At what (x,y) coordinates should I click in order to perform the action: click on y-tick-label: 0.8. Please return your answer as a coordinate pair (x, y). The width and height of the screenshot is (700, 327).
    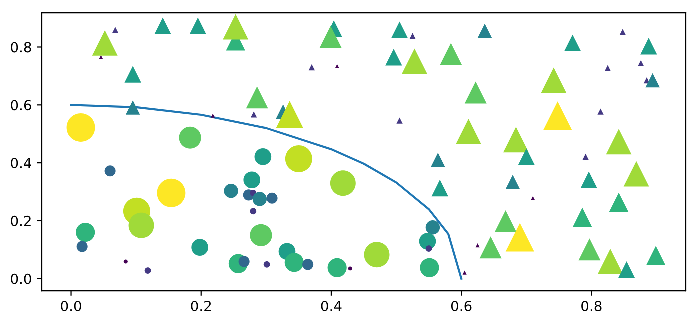
    Looking at the image, I should click on (21, 47).